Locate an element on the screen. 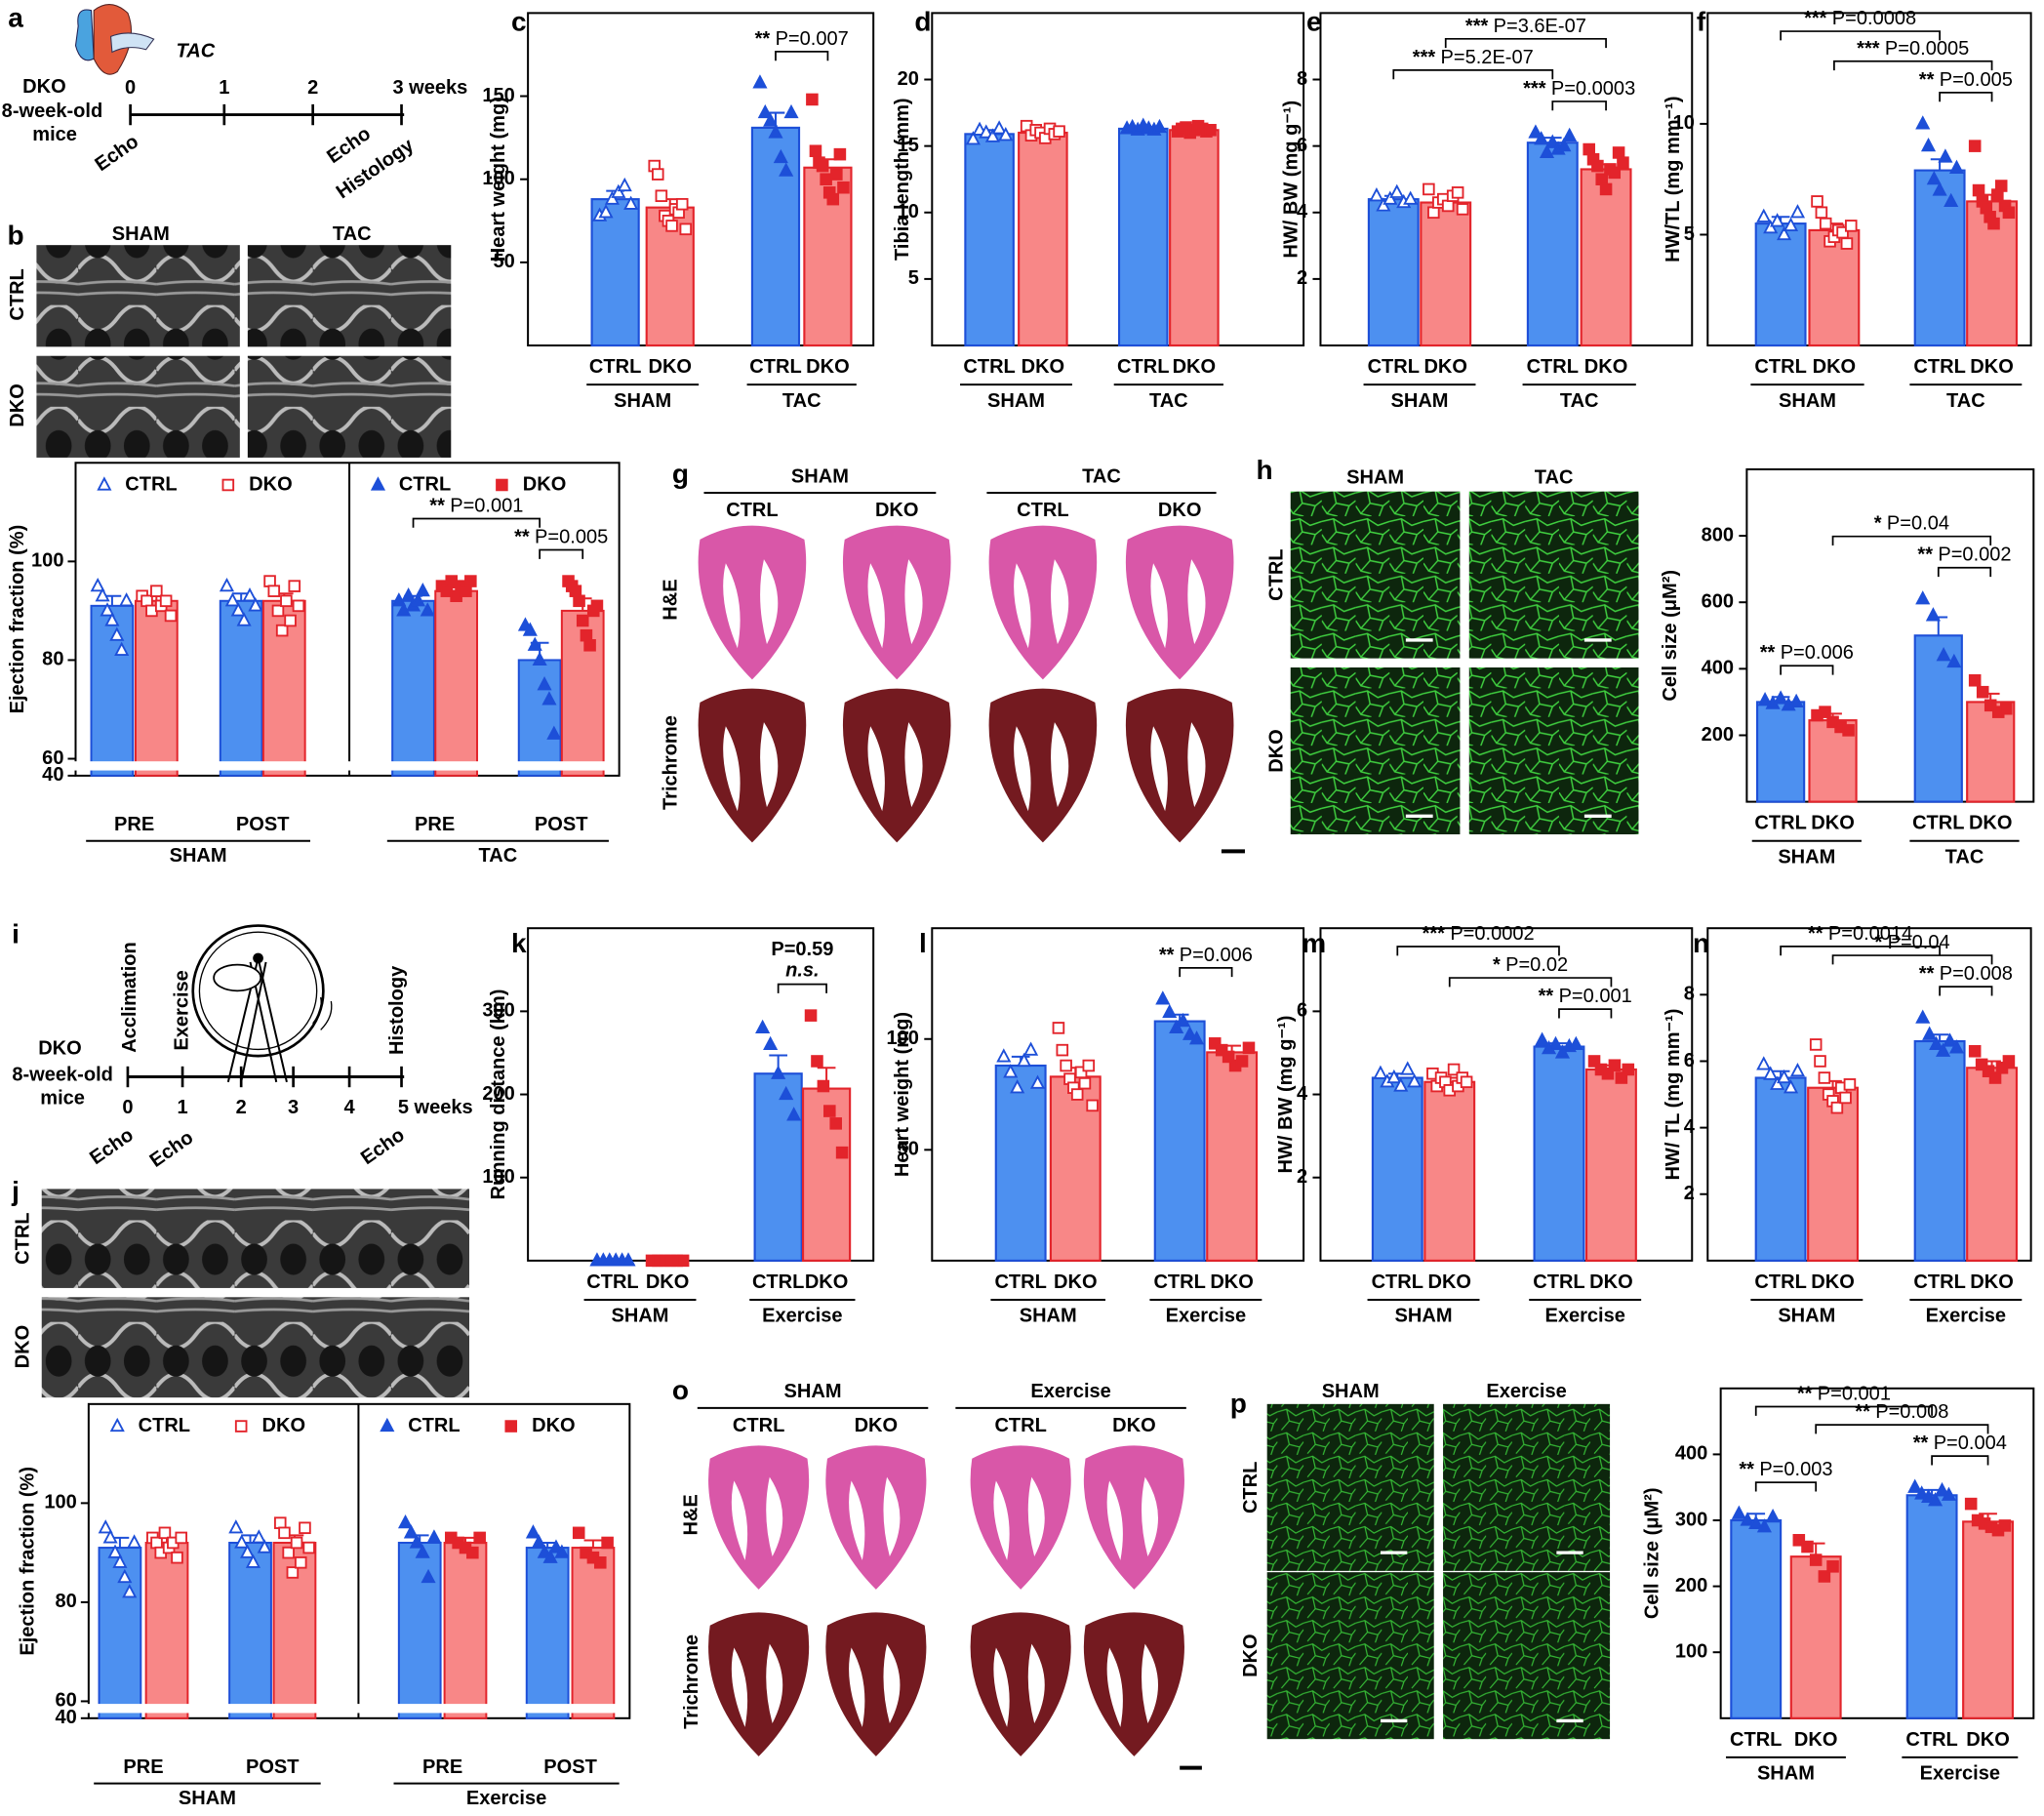  y-tick-label: 8 is located at coordinates (1302, 79).